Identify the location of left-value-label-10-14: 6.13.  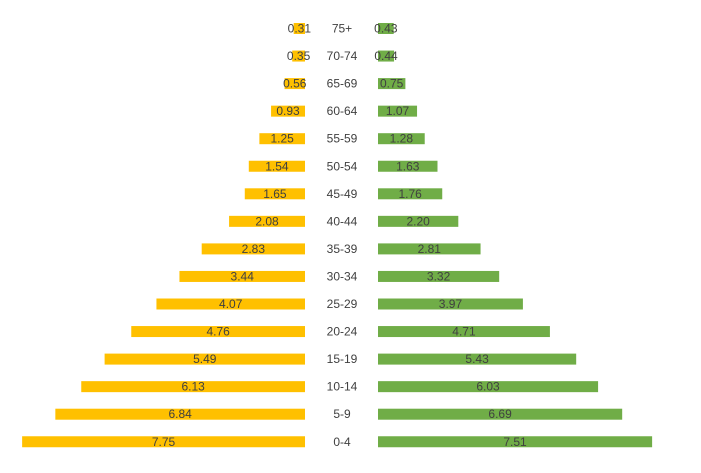
(193, 387).